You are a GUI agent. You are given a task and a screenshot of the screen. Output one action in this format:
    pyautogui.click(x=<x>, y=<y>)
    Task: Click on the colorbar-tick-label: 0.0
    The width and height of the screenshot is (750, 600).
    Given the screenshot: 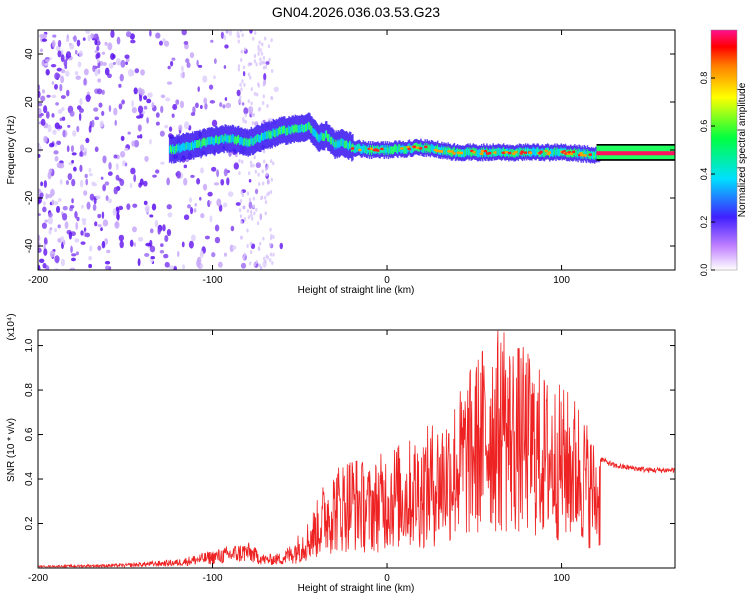 What is the action you would take?
    pyautogui.click(x=704, y=270)
    